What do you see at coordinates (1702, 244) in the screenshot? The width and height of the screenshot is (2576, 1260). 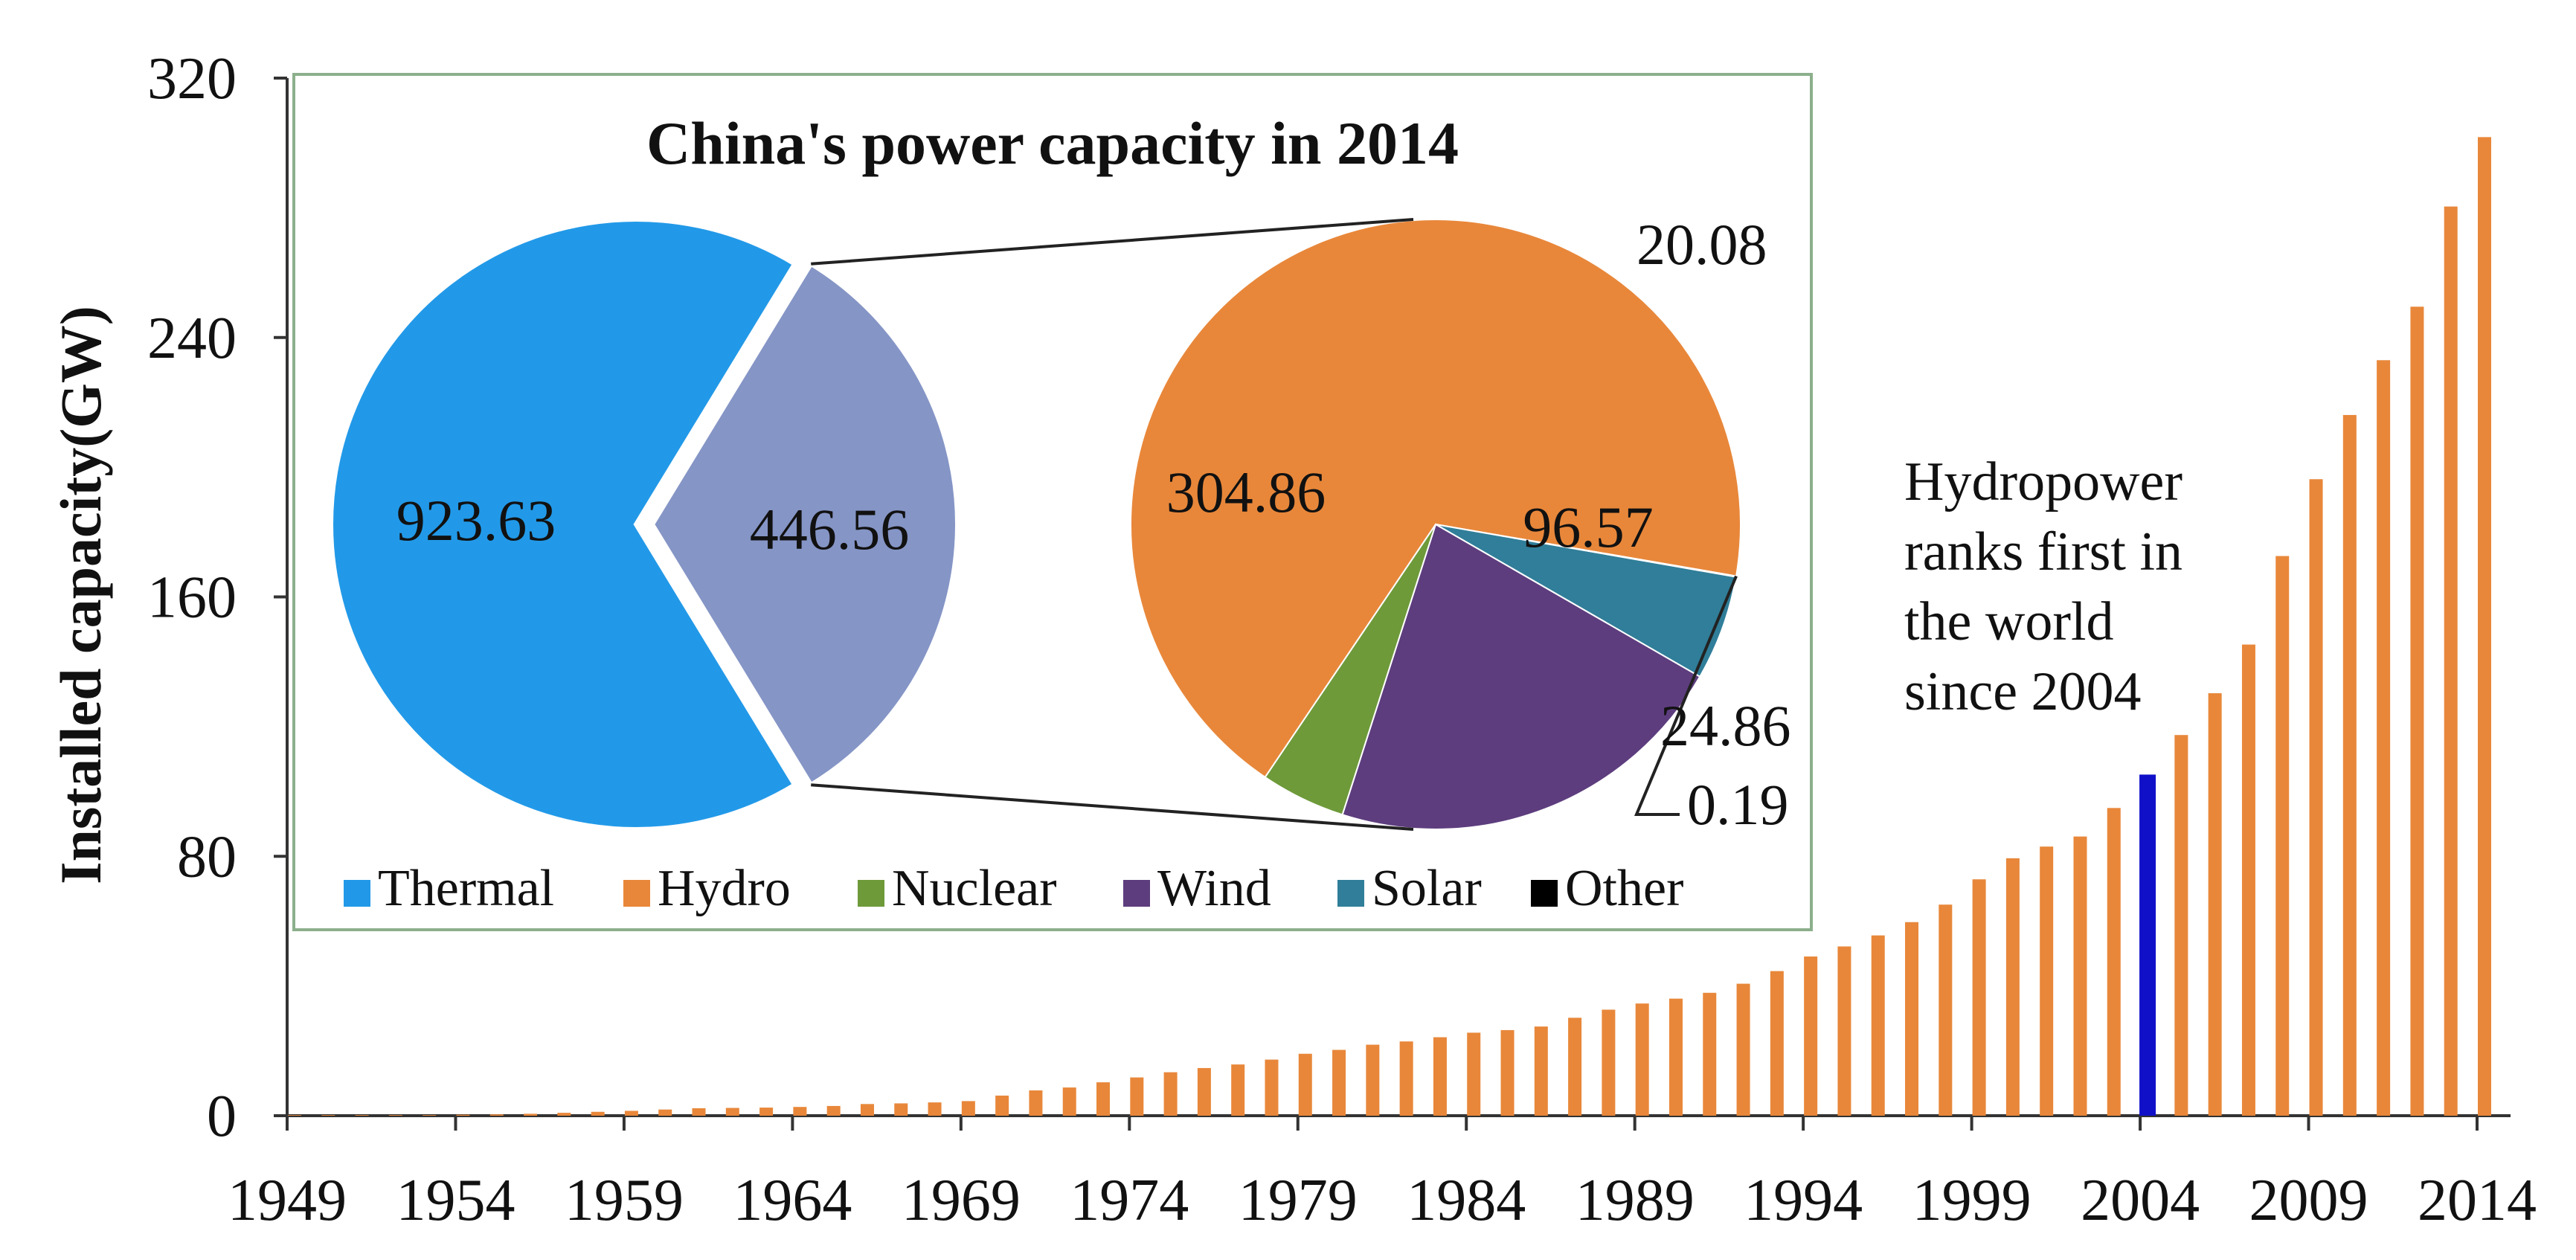 I see `pie-label-nuclear: 20.08` at bounding box center [1702, 244].